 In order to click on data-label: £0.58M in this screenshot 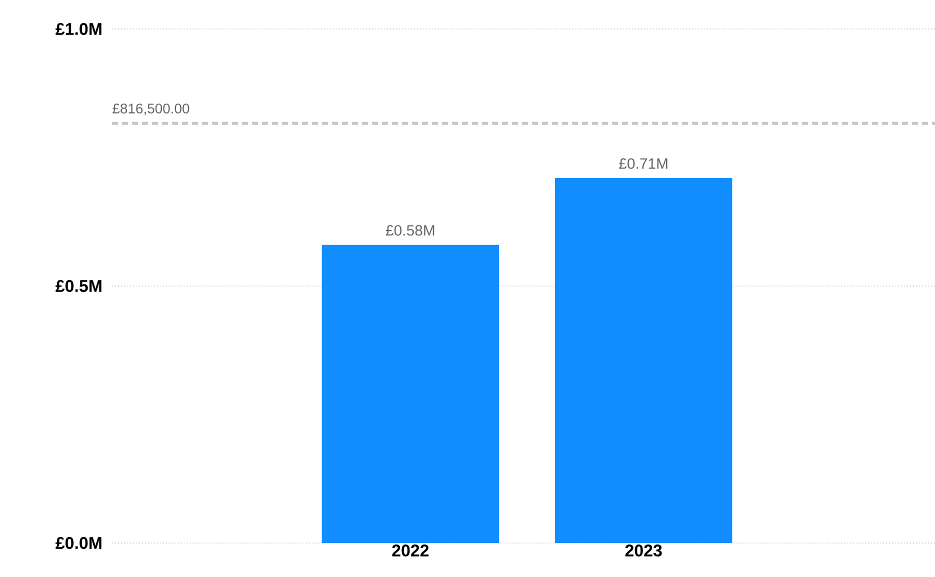, I will do `click(410, 230)`.